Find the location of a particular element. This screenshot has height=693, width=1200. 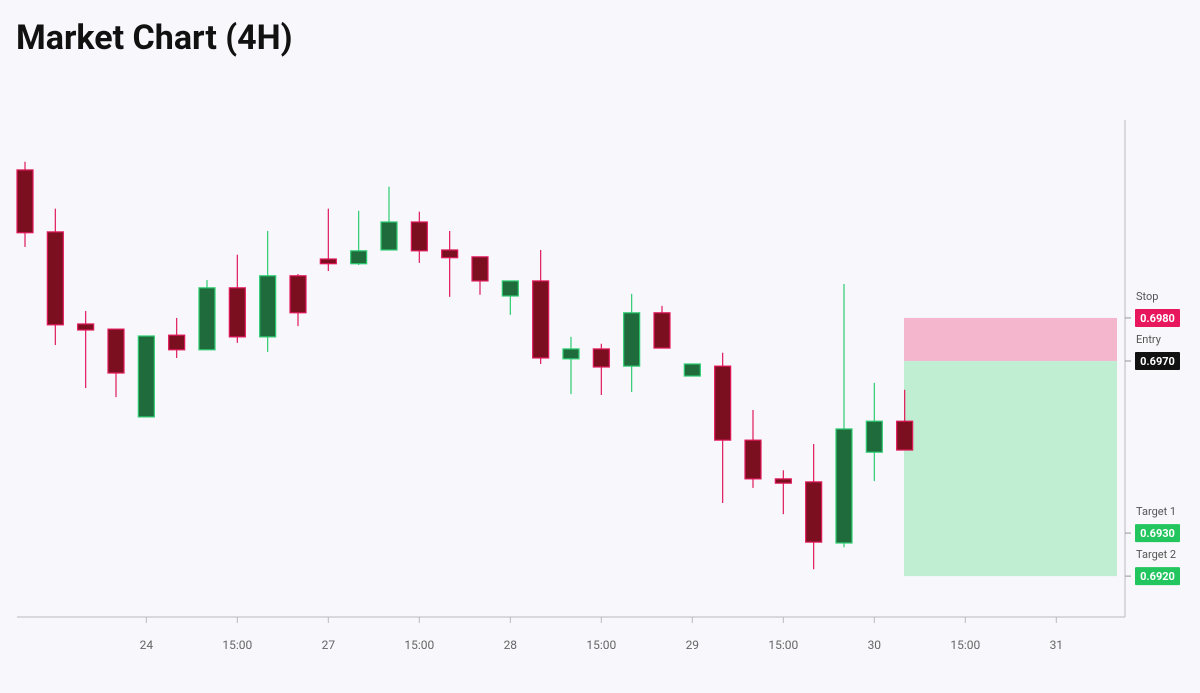

level-value: 0.6980 is located at coordinates (1157, 318).